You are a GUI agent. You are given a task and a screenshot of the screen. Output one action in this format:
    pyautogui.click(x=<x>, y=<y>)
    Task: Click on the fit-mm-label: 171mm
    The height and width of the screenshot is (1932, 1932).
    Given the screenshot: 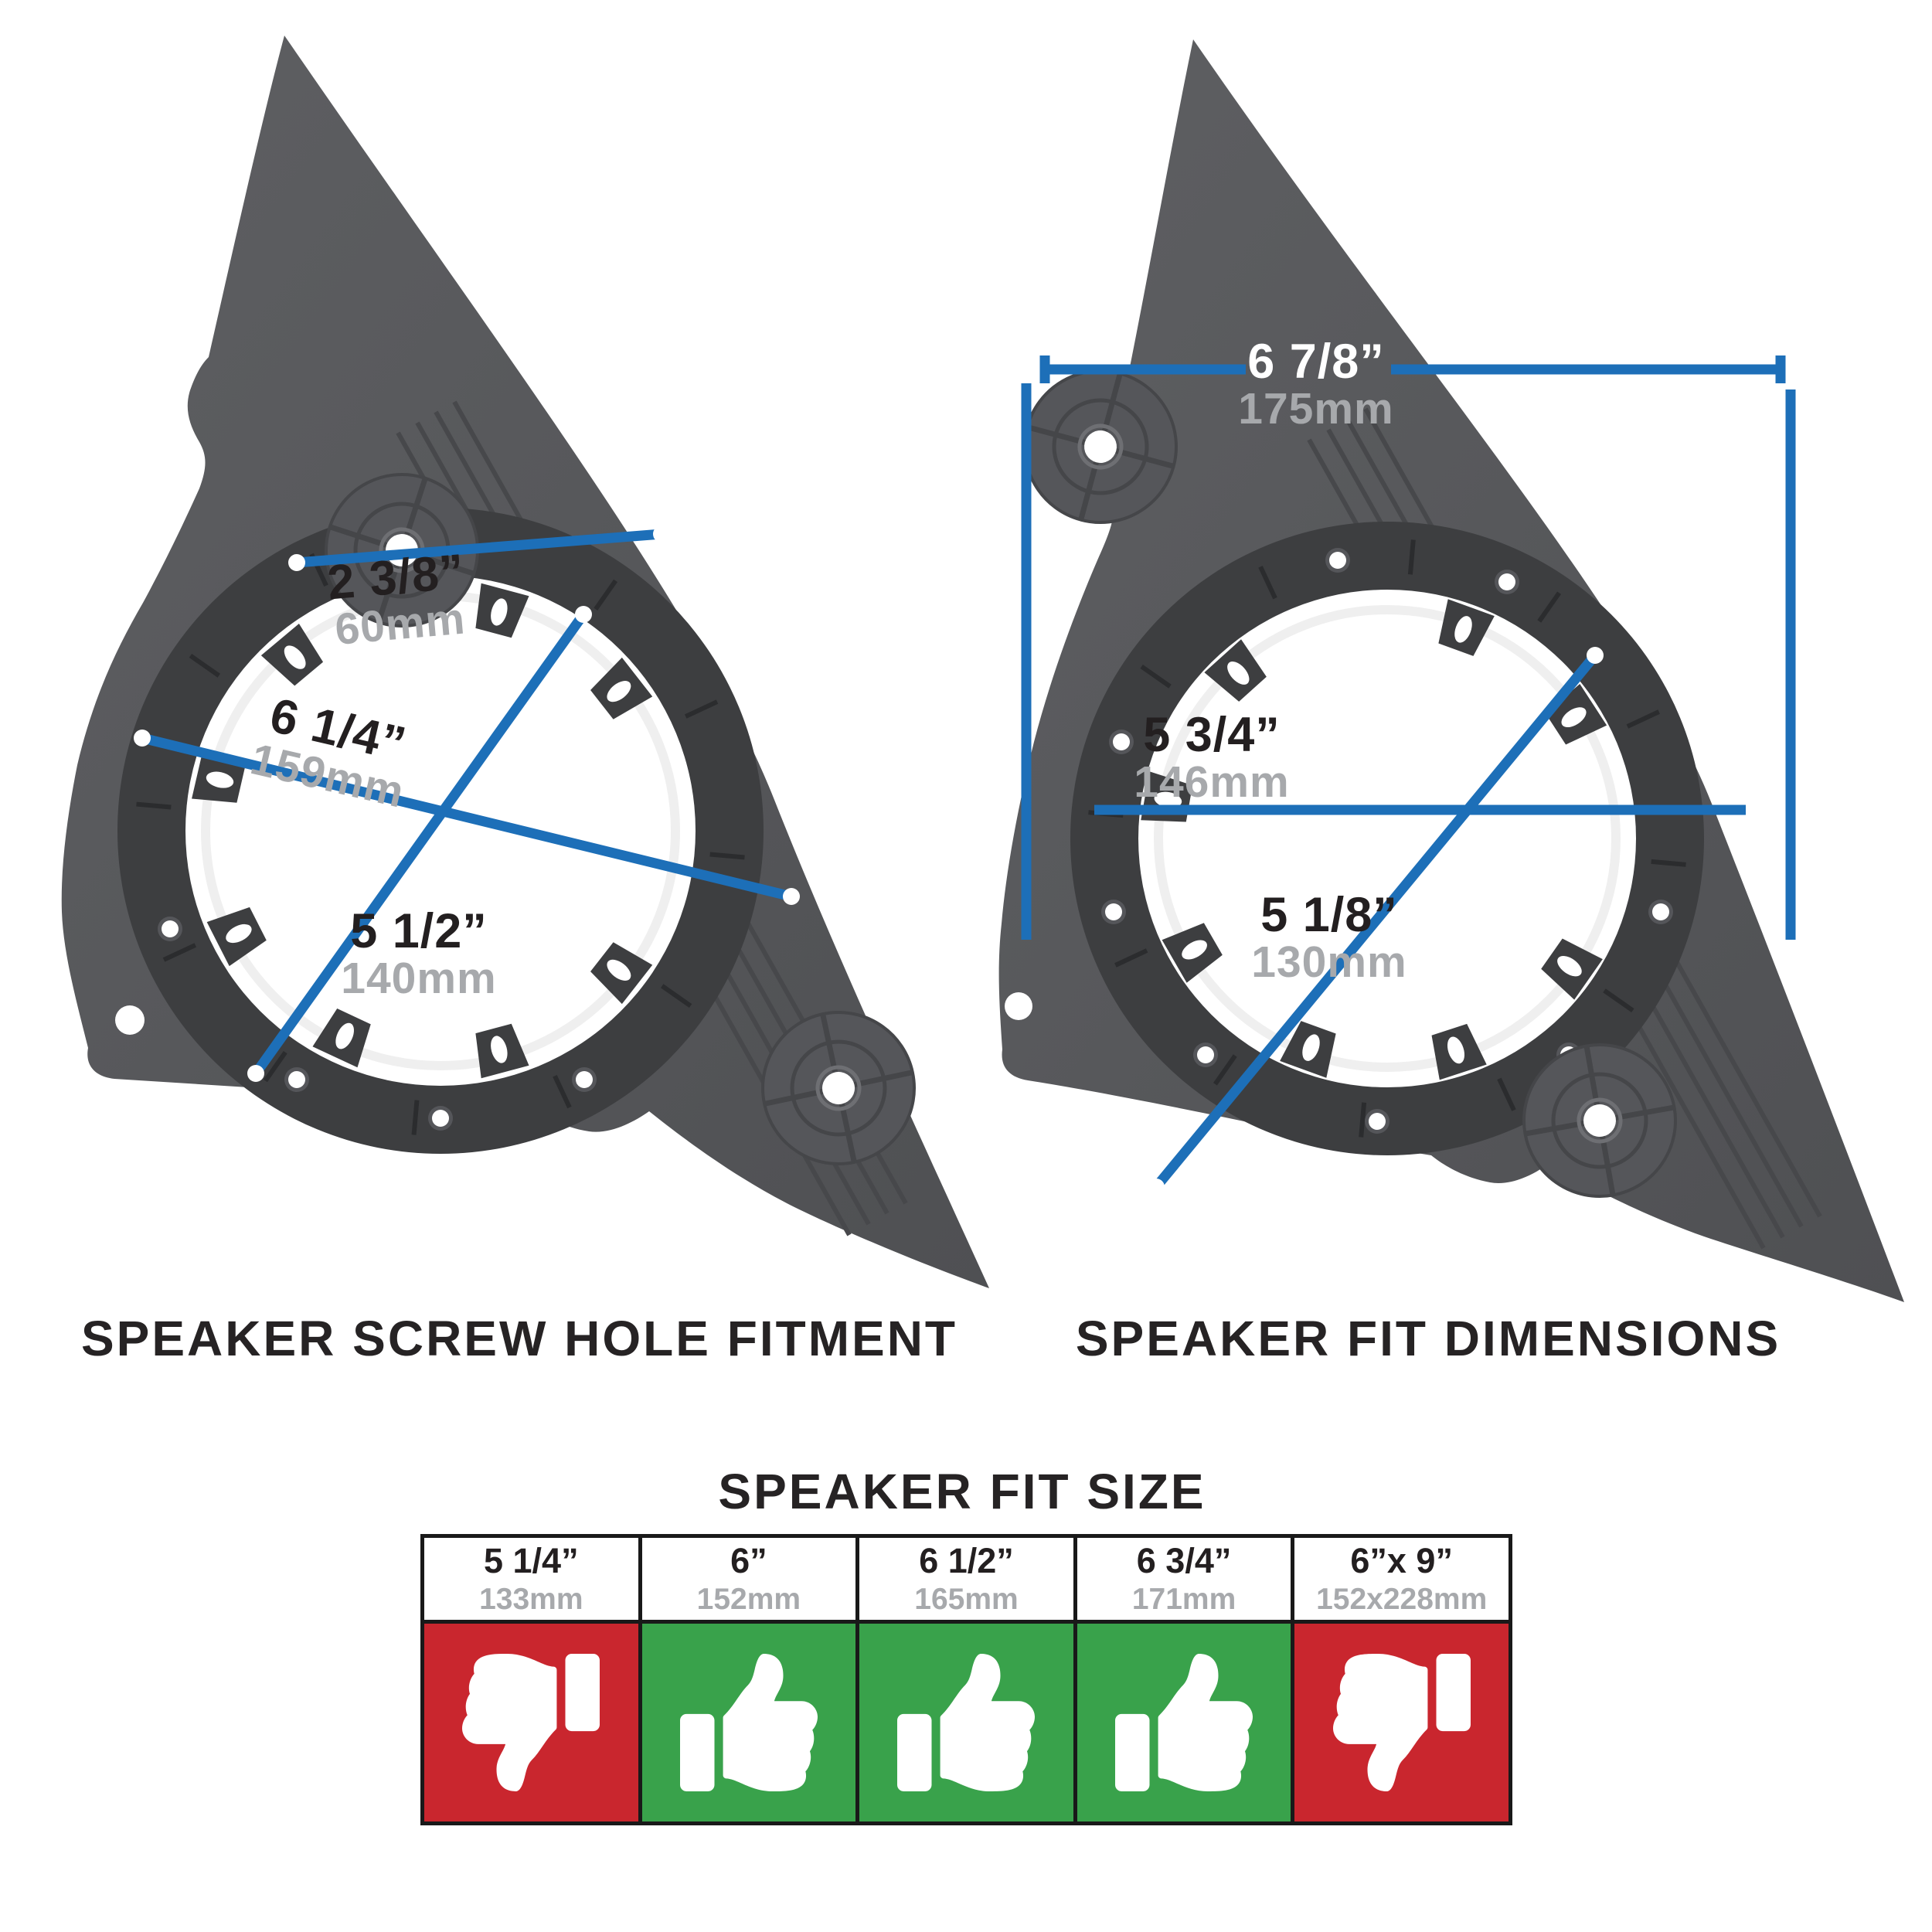 What is the action you would take?
    pyautogui.click(x=1184, y=1600)
    